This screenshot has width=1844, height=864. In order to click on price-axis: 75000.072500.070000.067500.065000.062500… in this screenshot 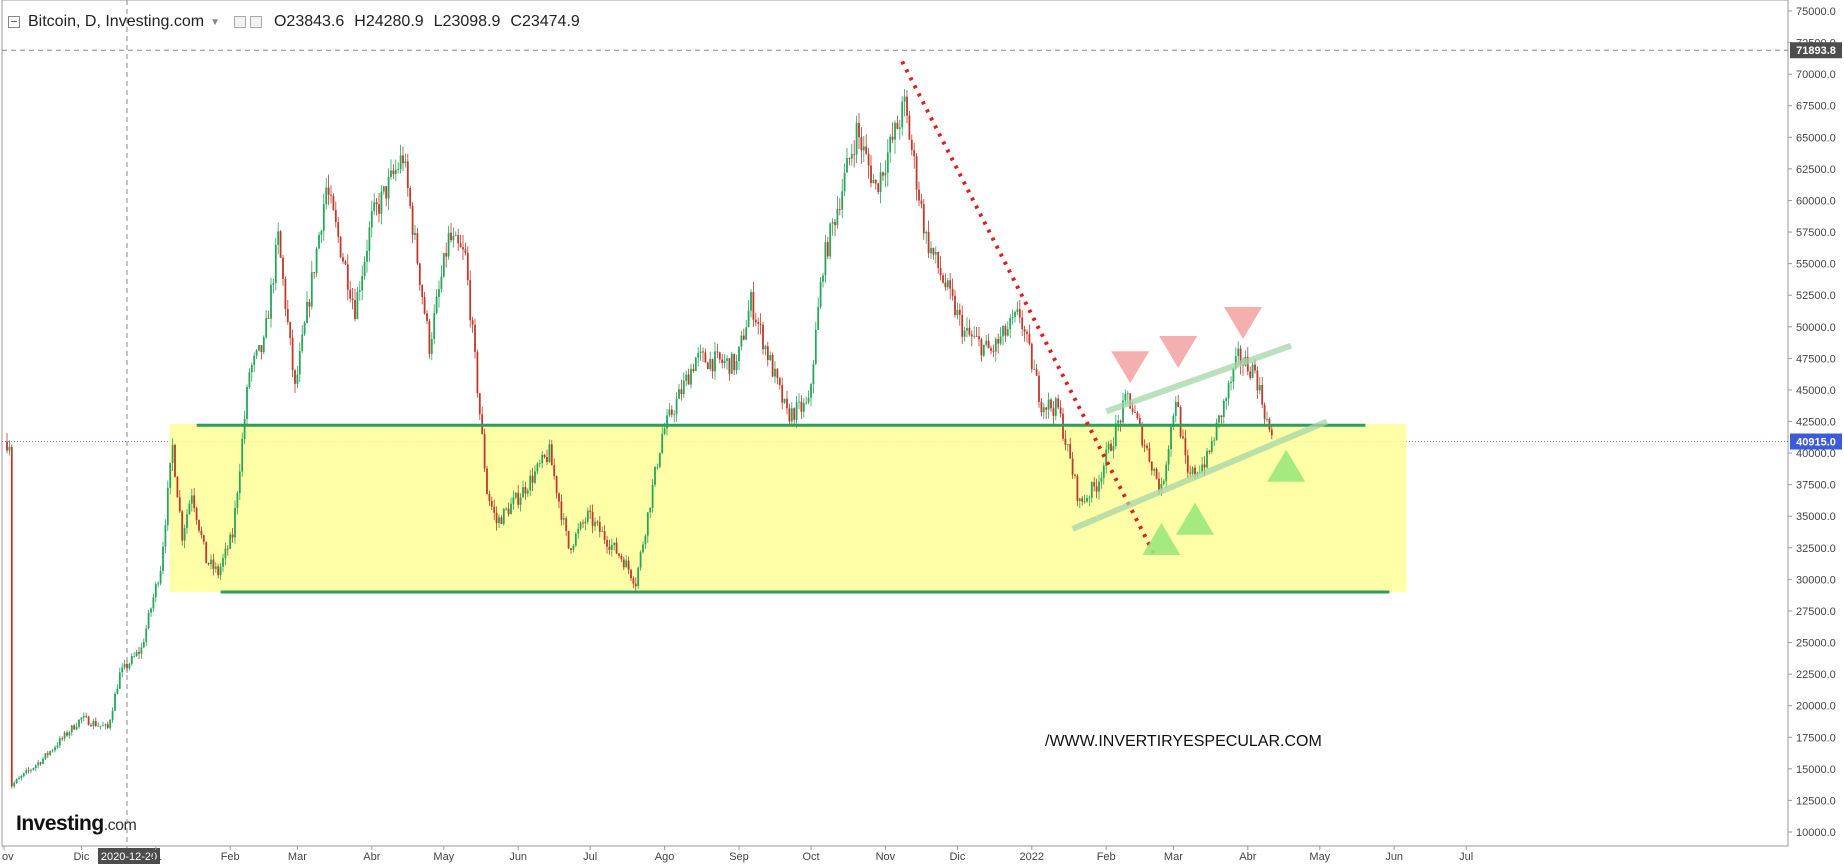, I will do `click(1815, 422)`.